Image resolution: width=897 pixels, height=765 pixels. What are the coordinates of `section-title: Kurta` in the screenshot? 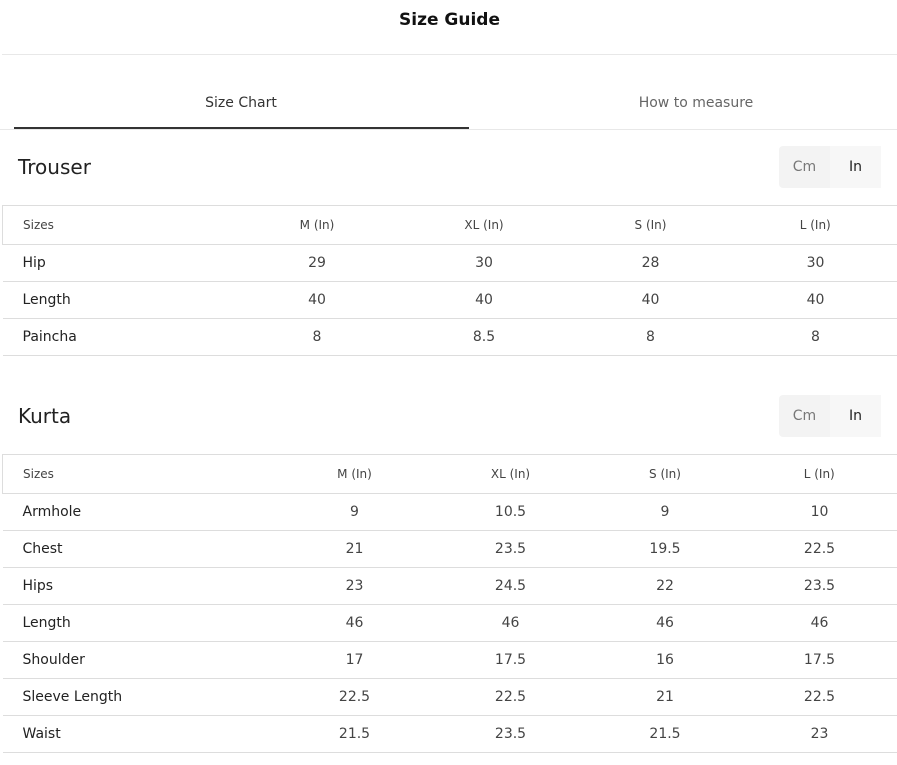 It's located at (45, 416).